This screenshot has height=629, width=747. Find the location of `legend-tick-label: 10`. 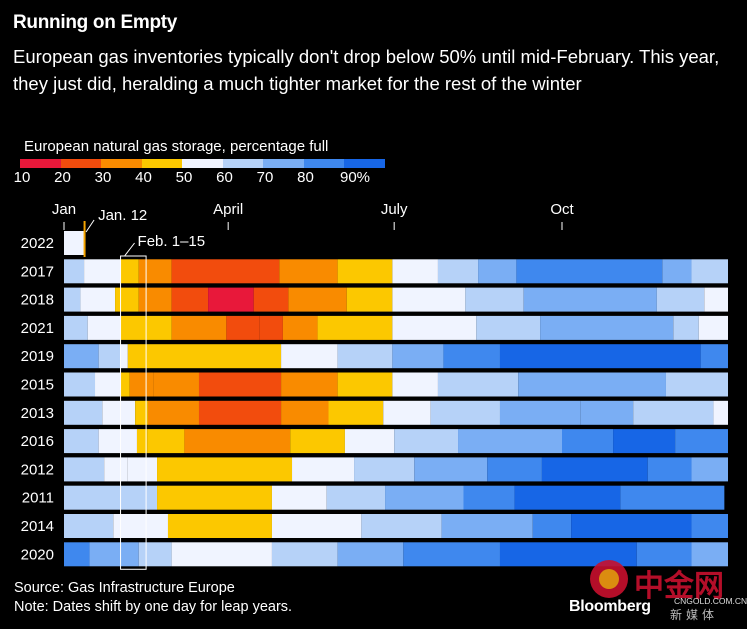

legend-tick-label: 10 is located at coordinates (22, 177).